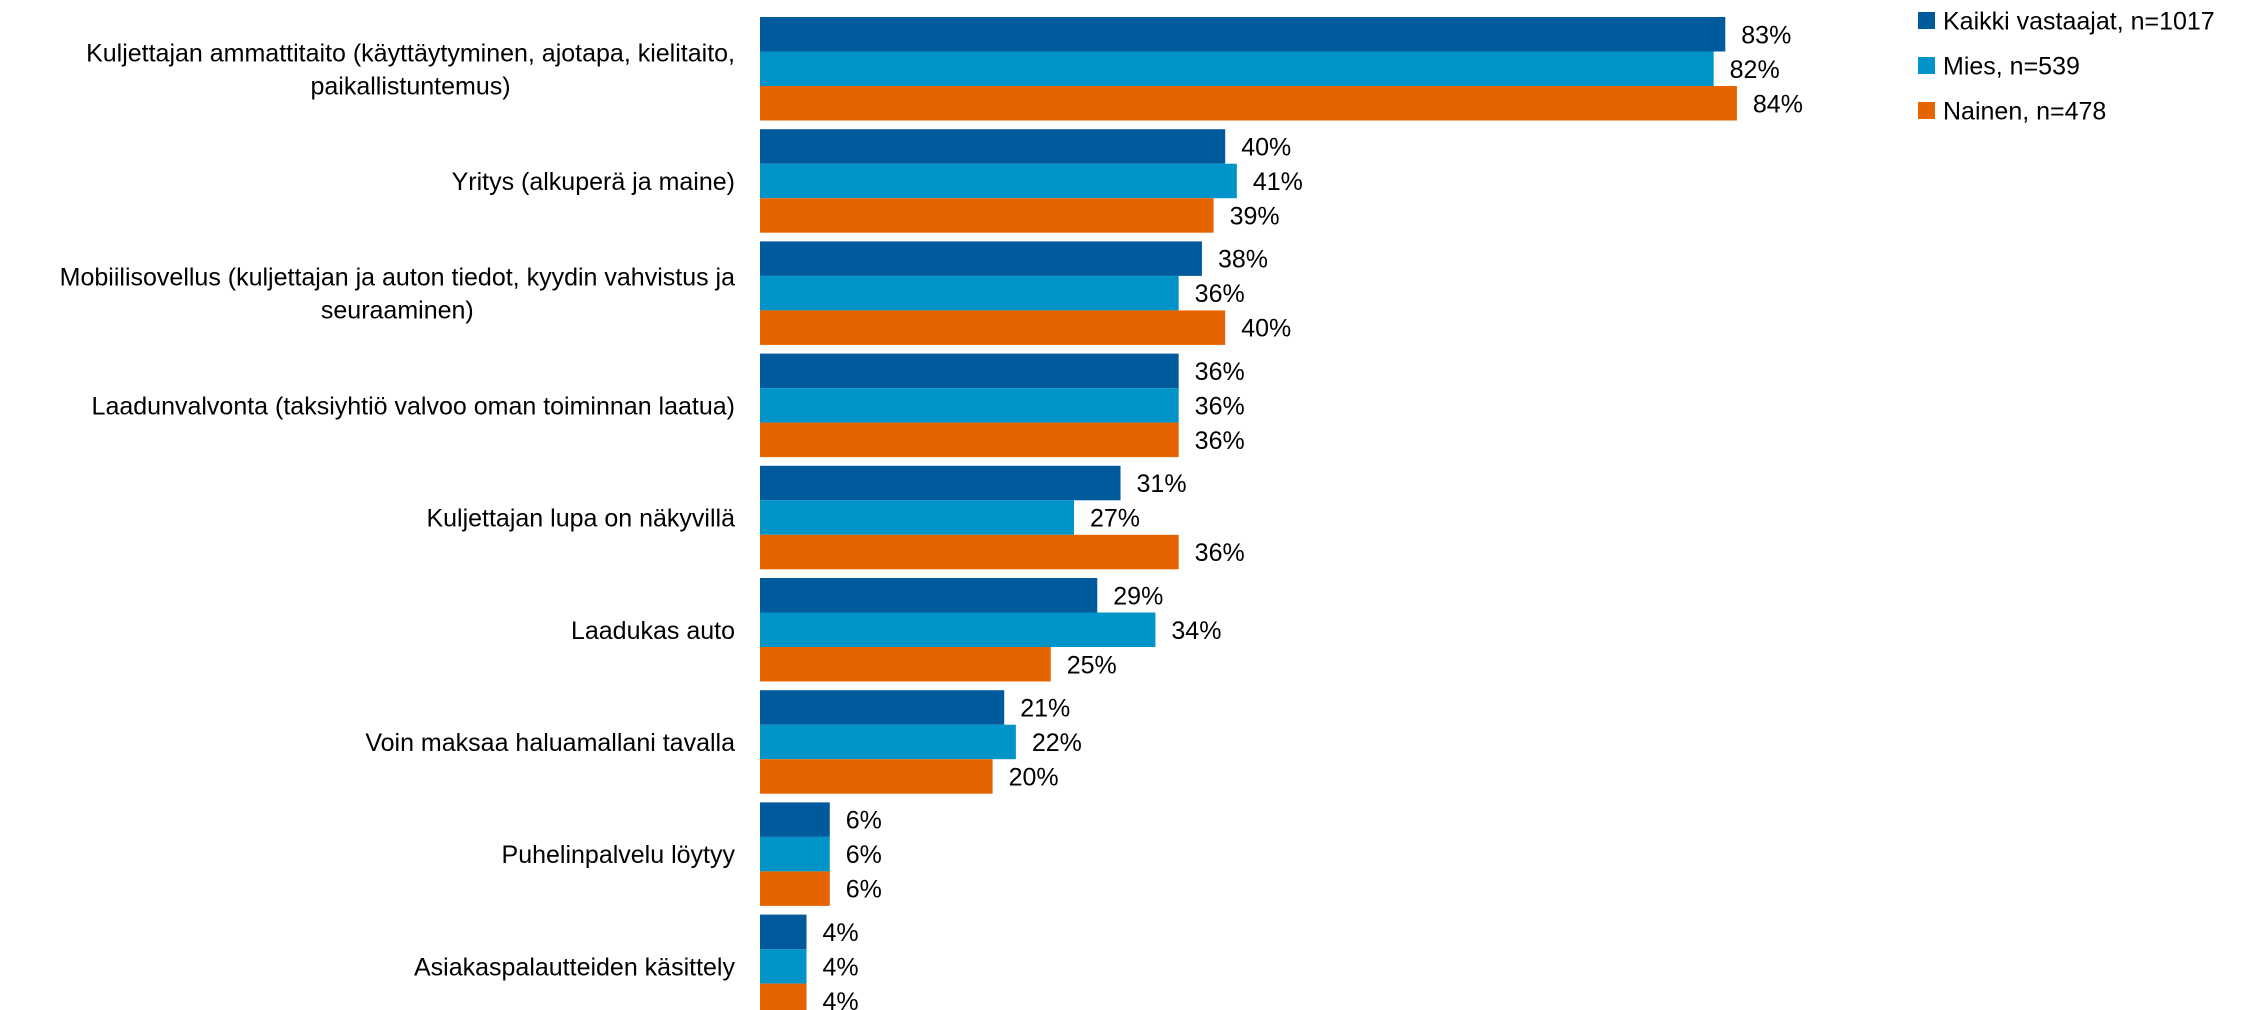  Describe the element at coordinates (397, 311) in the screenshot. I see `category-label: seuraaminen)` at that location.